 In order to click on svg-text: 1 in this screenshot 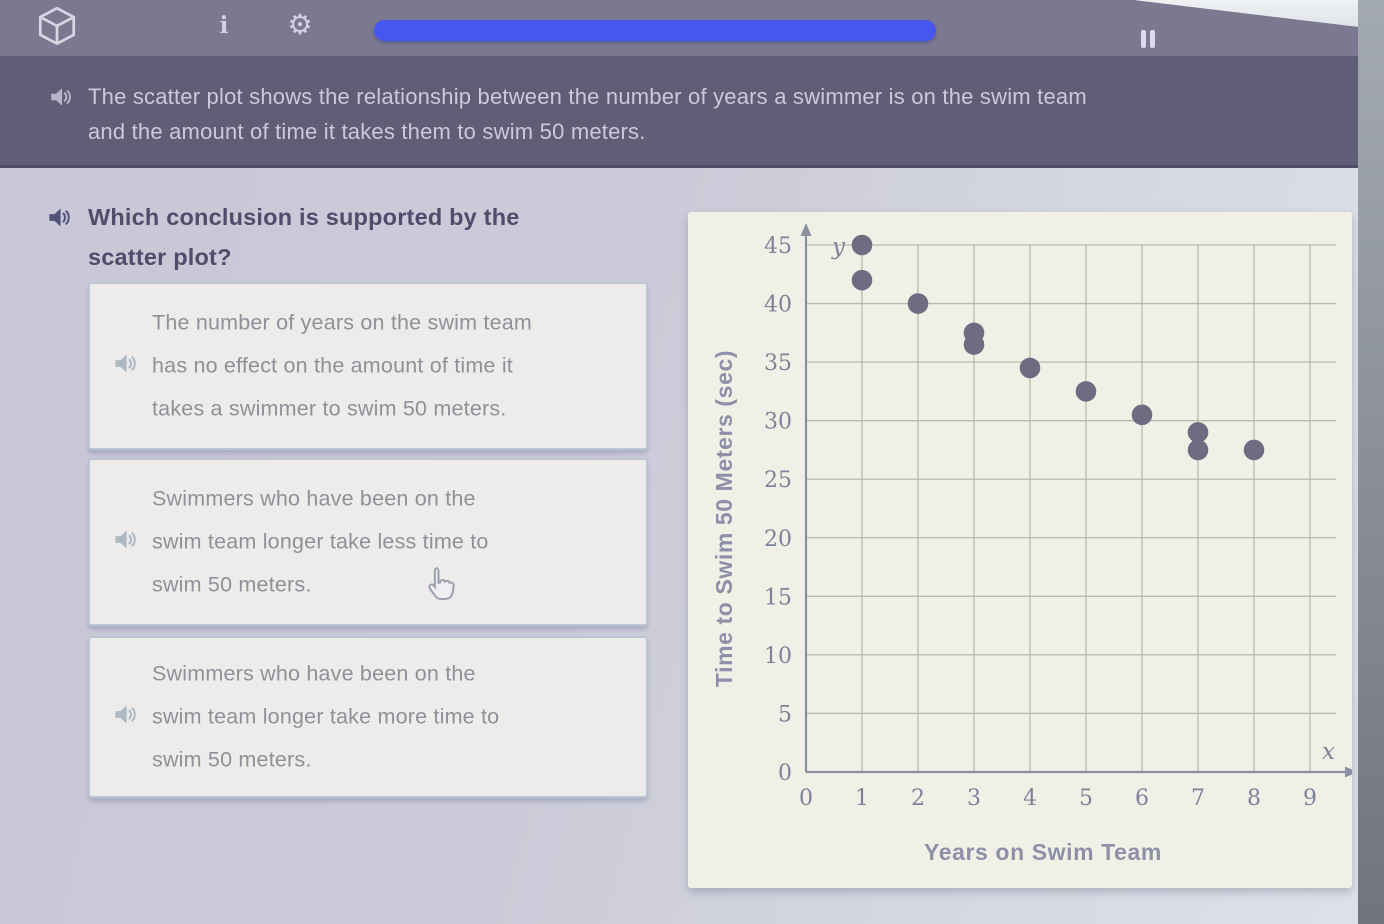, I will do `click(862, 798)`.